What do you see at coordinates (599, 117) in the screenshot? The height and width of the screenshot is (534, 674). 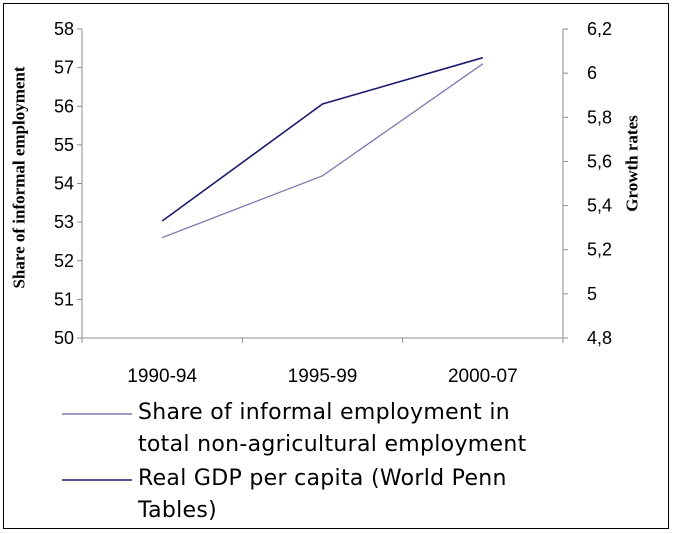 I see `right-tick-label: 5,8` at bounding box center [599, 117].